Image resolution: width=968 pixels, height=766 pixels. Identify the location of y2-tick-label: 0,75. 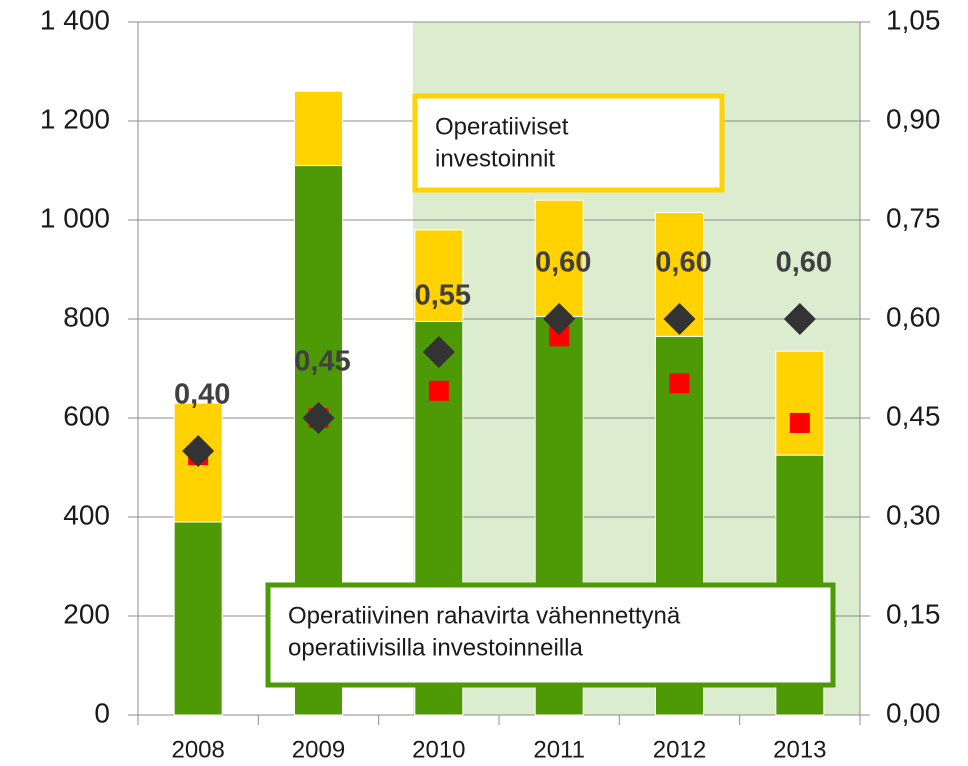
(913, 217).